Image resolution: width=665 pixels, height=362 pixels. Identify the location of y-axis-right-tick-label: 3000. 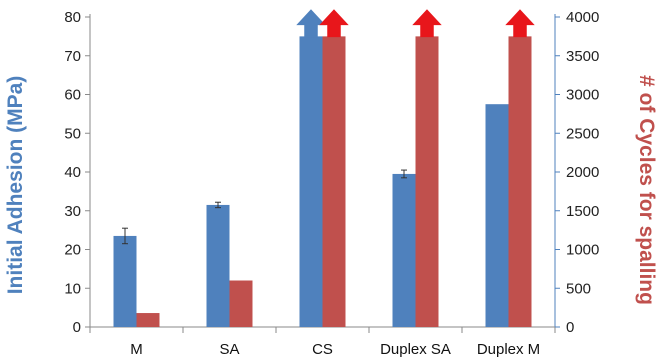
(582, 95).